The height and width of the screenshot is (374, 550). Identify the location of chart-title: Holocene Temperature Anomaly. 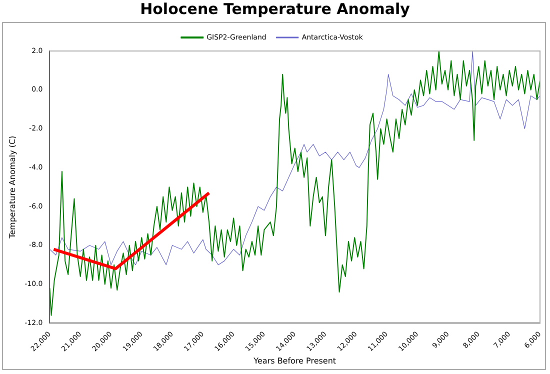
(275, 9).